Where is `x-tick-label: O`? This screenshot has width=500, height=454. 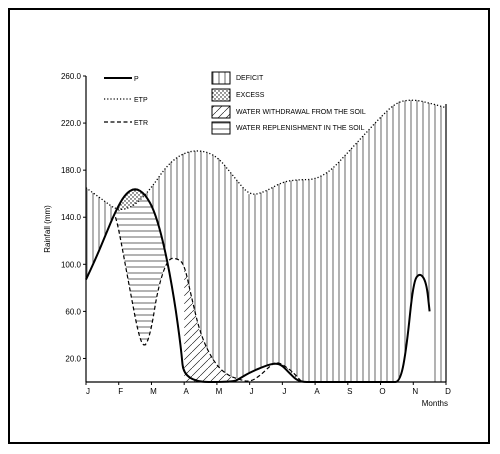 x-tick-label: O is located at coordinates (382, 391).